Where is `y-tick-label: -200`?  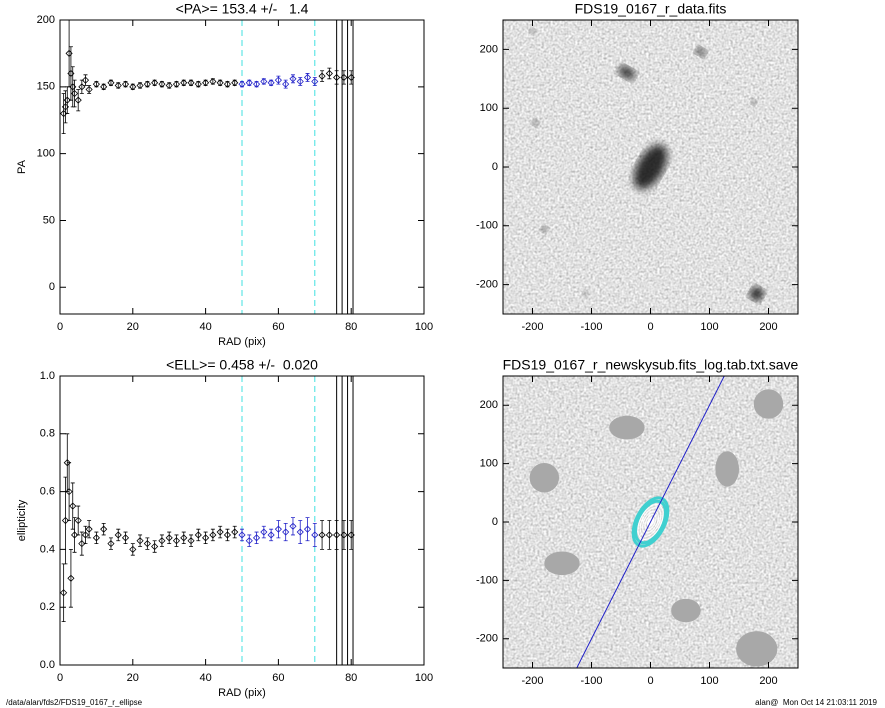 y-tick-label: -200 is located at coordinates (487, 639).